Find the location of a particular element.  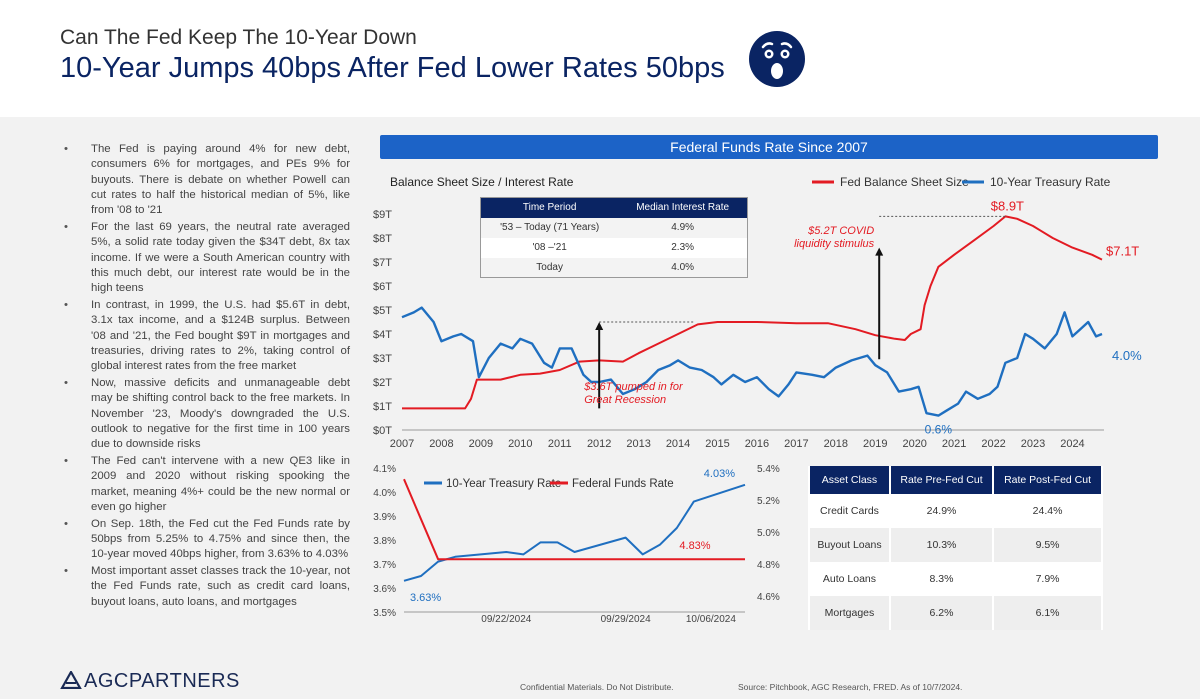

table-header: Time Period is located at coordinates (549, 207).